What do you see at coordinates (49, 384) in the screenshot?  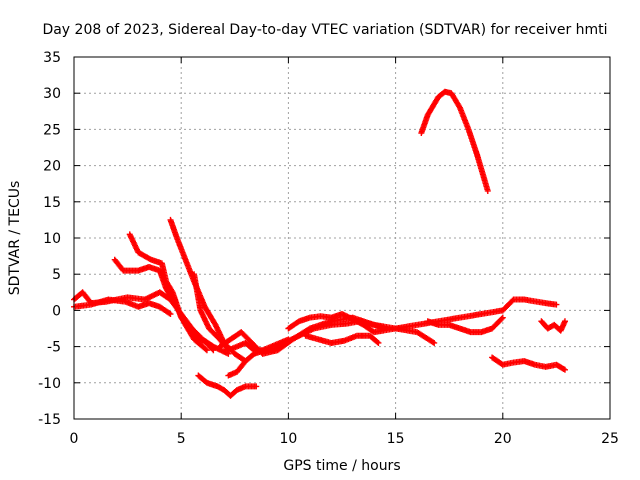 I see `y-tick-label: -10` at bounding box center [49, 384].